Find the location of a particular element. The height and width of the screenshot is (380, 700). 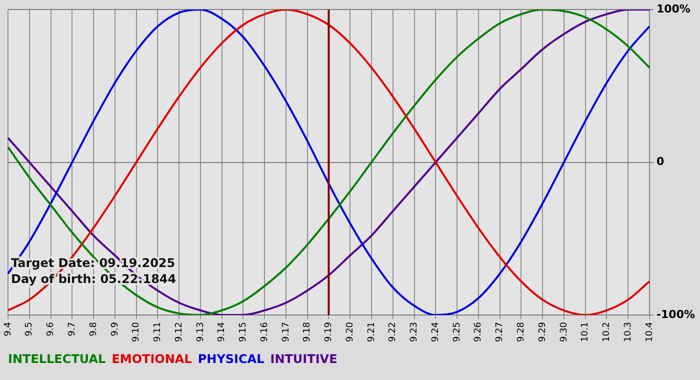

x-tick-label: 10.4 is located at coordinates (649, 332).